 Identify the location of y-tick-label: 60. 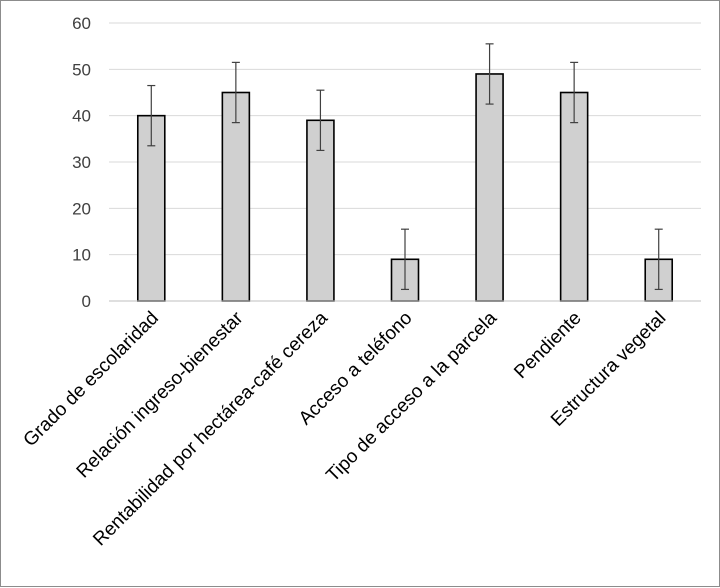
(81, 23).